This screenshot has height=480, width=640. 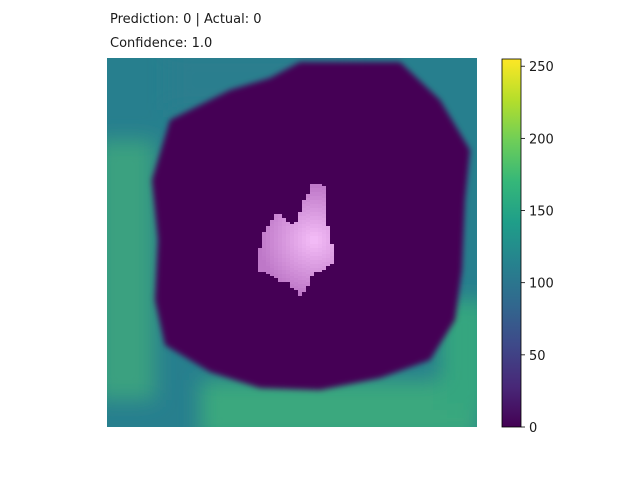 I want to click on prediction-title: Prediction: 0 | Actual: 0, so click(x=186, y=19).